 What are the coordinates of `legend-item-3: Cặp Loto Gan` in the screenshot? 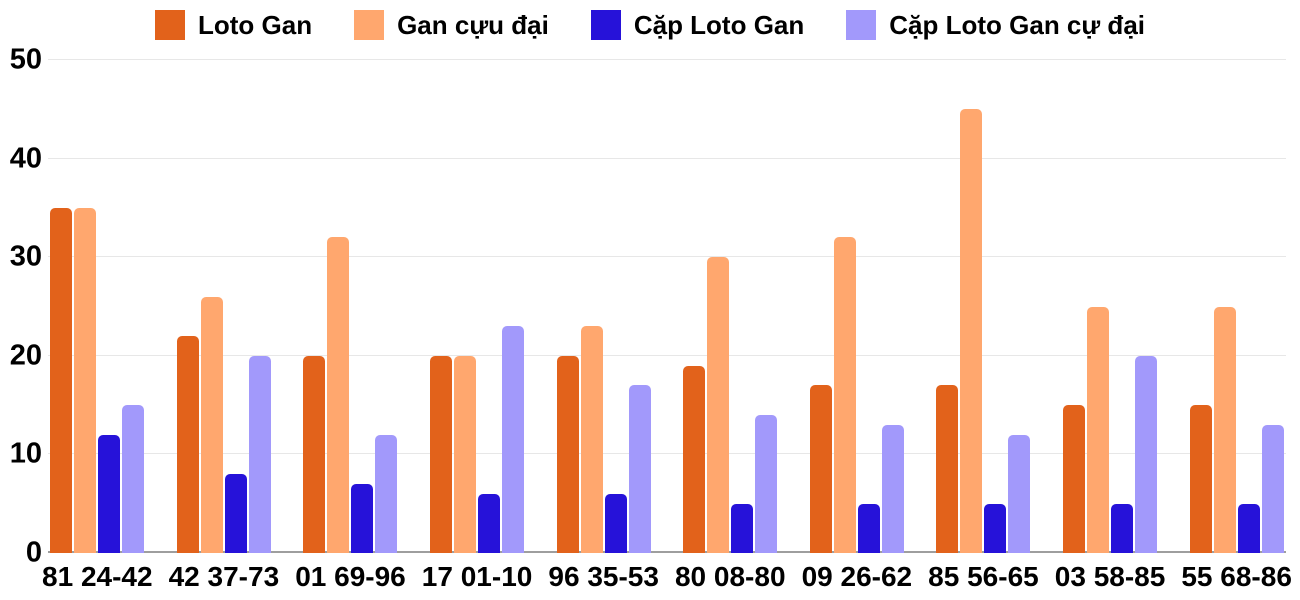 It's located at (697, 25).